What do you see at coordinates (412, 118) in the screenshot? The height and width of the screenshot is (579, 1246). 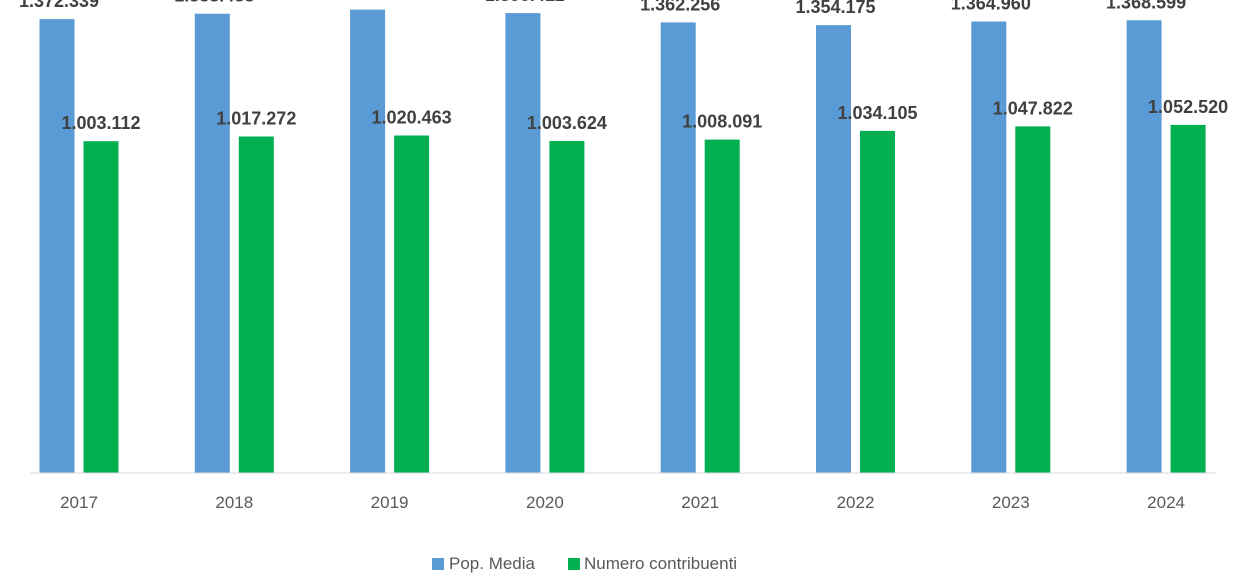 I see `data-label-numero-contribuenti-2019: 1.020.463` at bounding box center [412, 118].